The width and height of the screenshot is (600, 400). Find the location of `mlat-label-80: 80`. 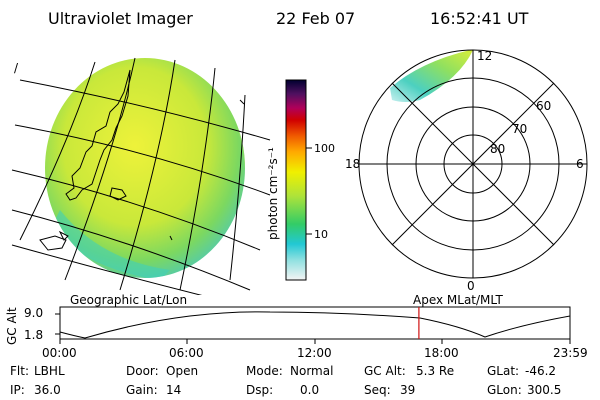

mlat-label-80: 80 is located at coordinates (497, 149).